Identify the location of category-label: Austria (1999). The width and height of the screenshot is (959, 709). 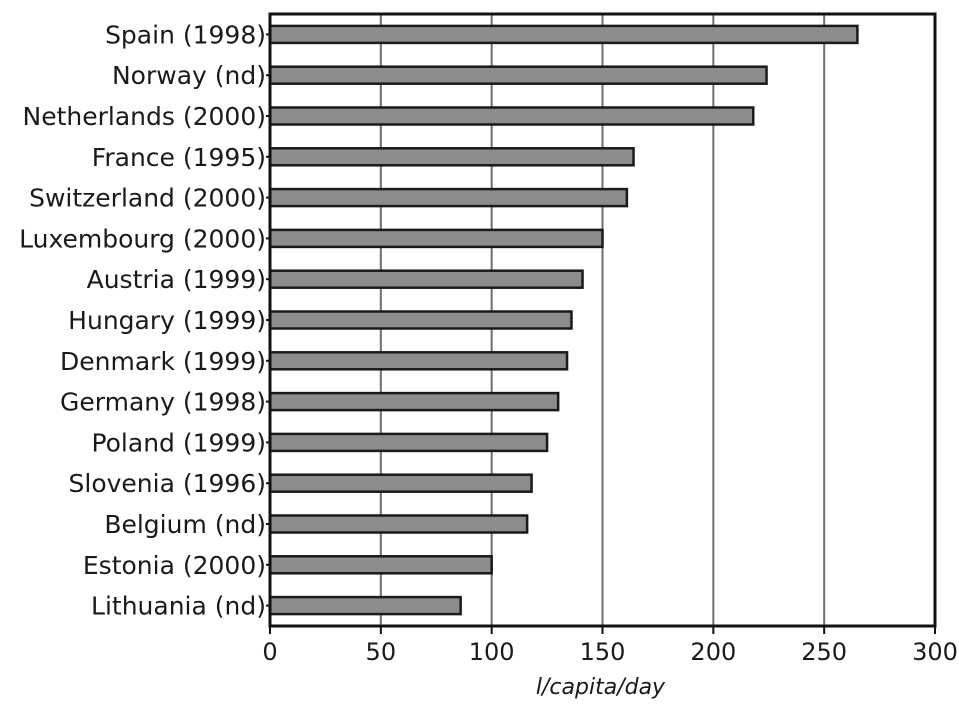
(176, 279).